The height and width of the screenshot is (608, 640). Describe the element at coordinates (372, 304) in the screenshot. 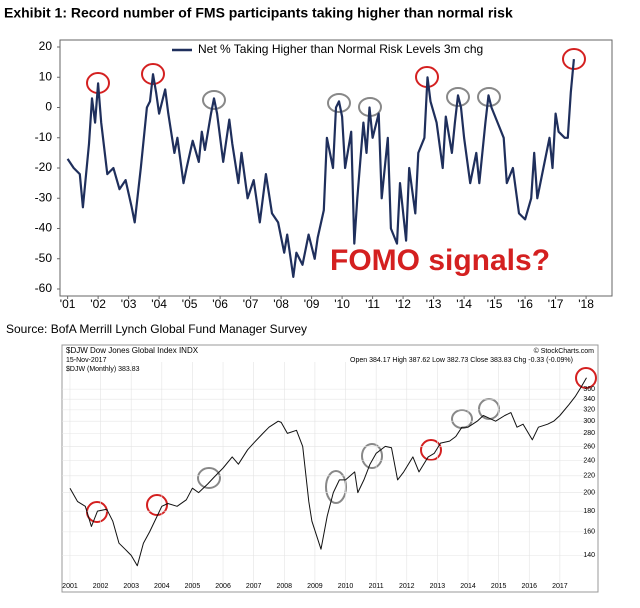

I see `x-tick-label: '11` at that location.